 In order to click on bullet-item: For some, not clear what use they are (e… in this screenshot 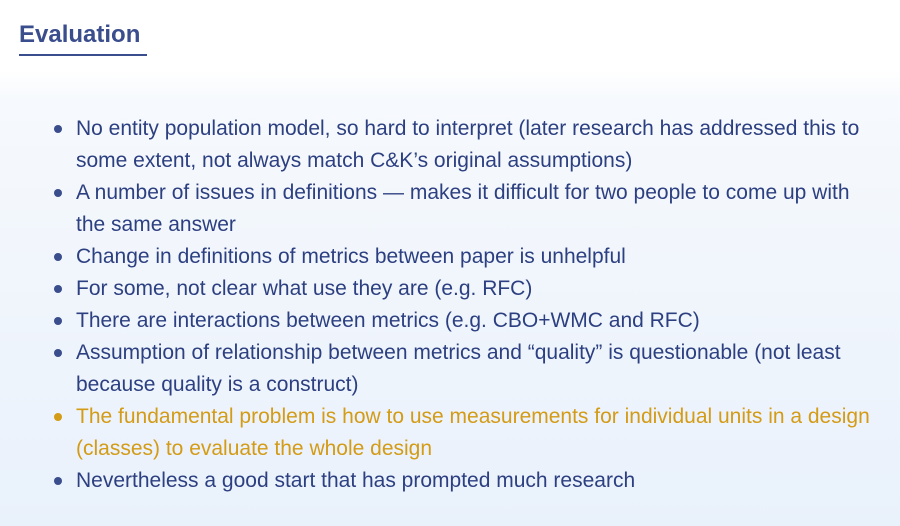, I will do `click(469, 289)`.